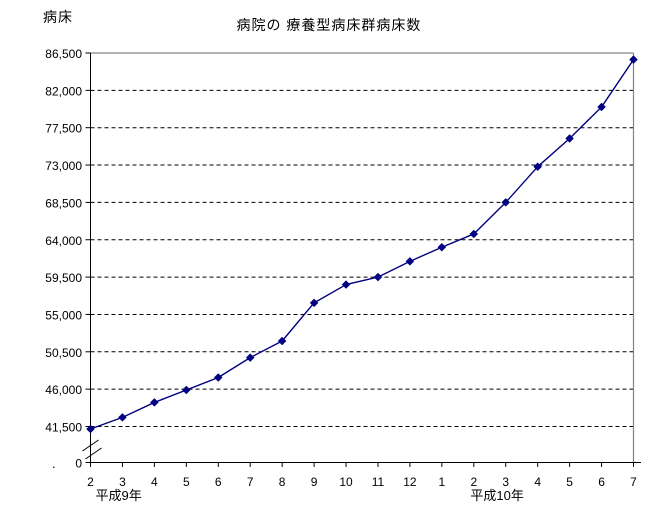 The height and width of the screenshot is (530, 658). I want to click on x-tick-label: 8, so click(282, 482).